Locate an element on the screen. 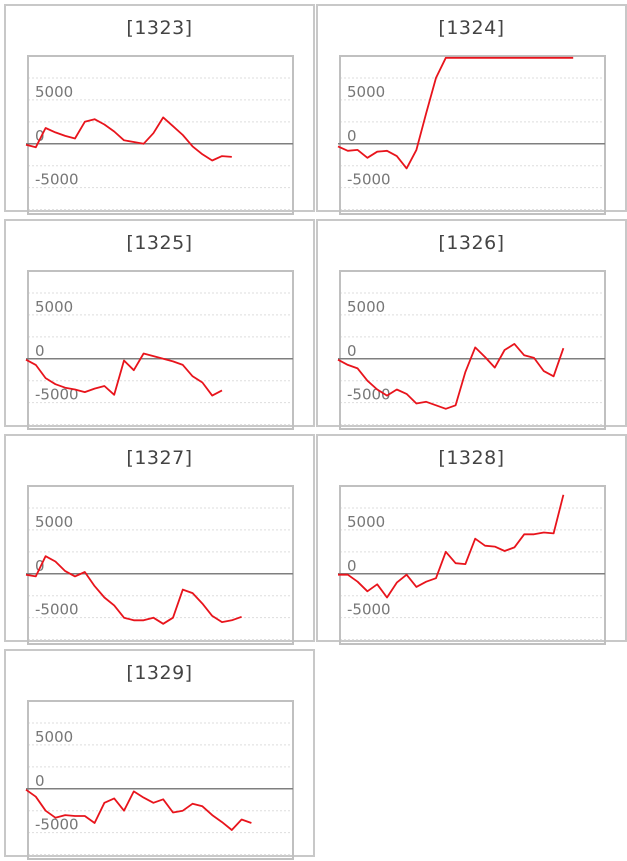 This screenshot has width=627, height=861. chart-panel: [1329] 5000 0 -5000 is located at coordinates (159, 754).